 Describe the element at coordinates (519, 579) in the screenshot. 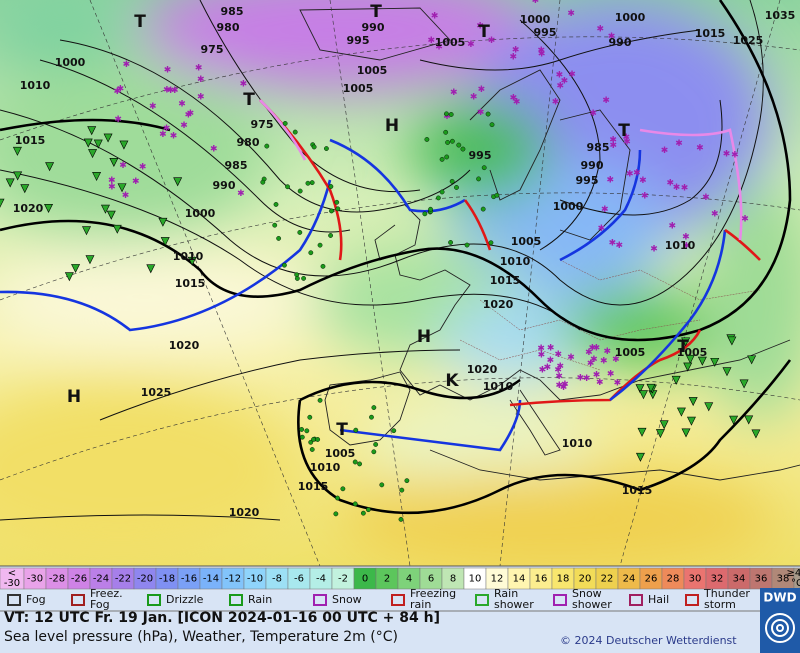

I see `scale-label: 14` at that location.